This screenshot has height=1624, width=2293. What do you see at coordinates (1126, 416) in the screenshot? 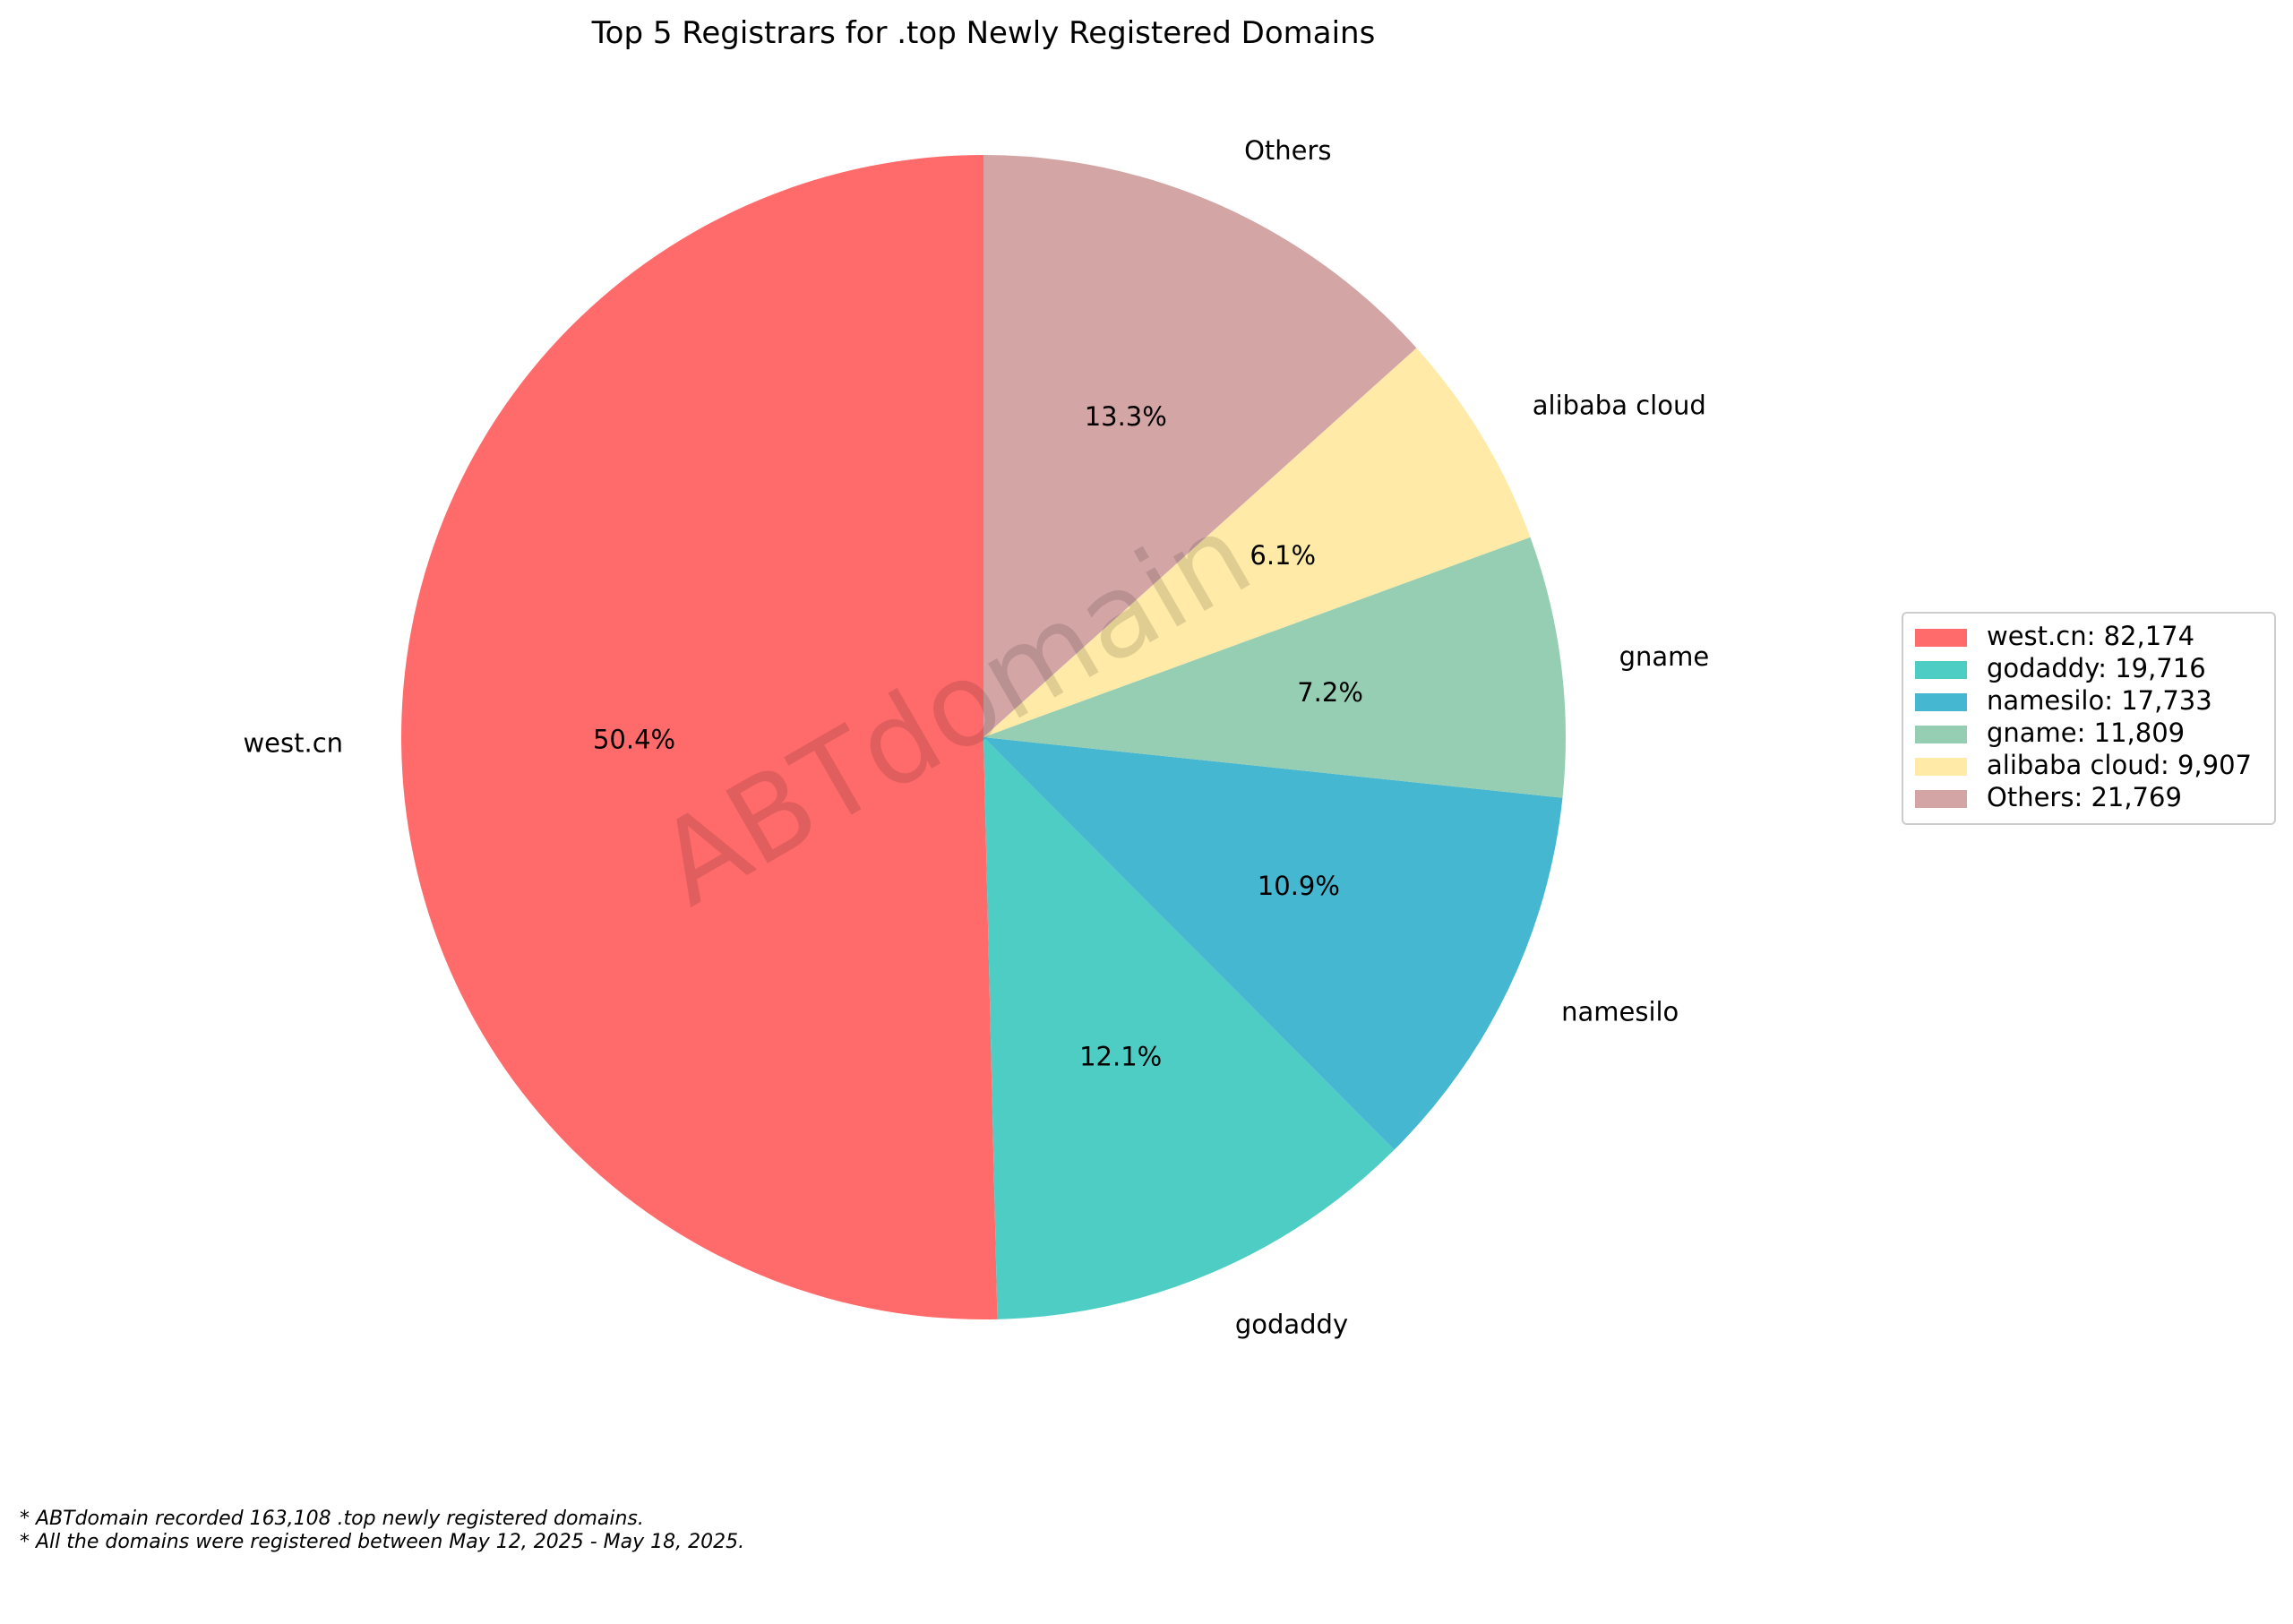
I see `percent-label-others: 13.3%` at bounding box center [1126, 416].